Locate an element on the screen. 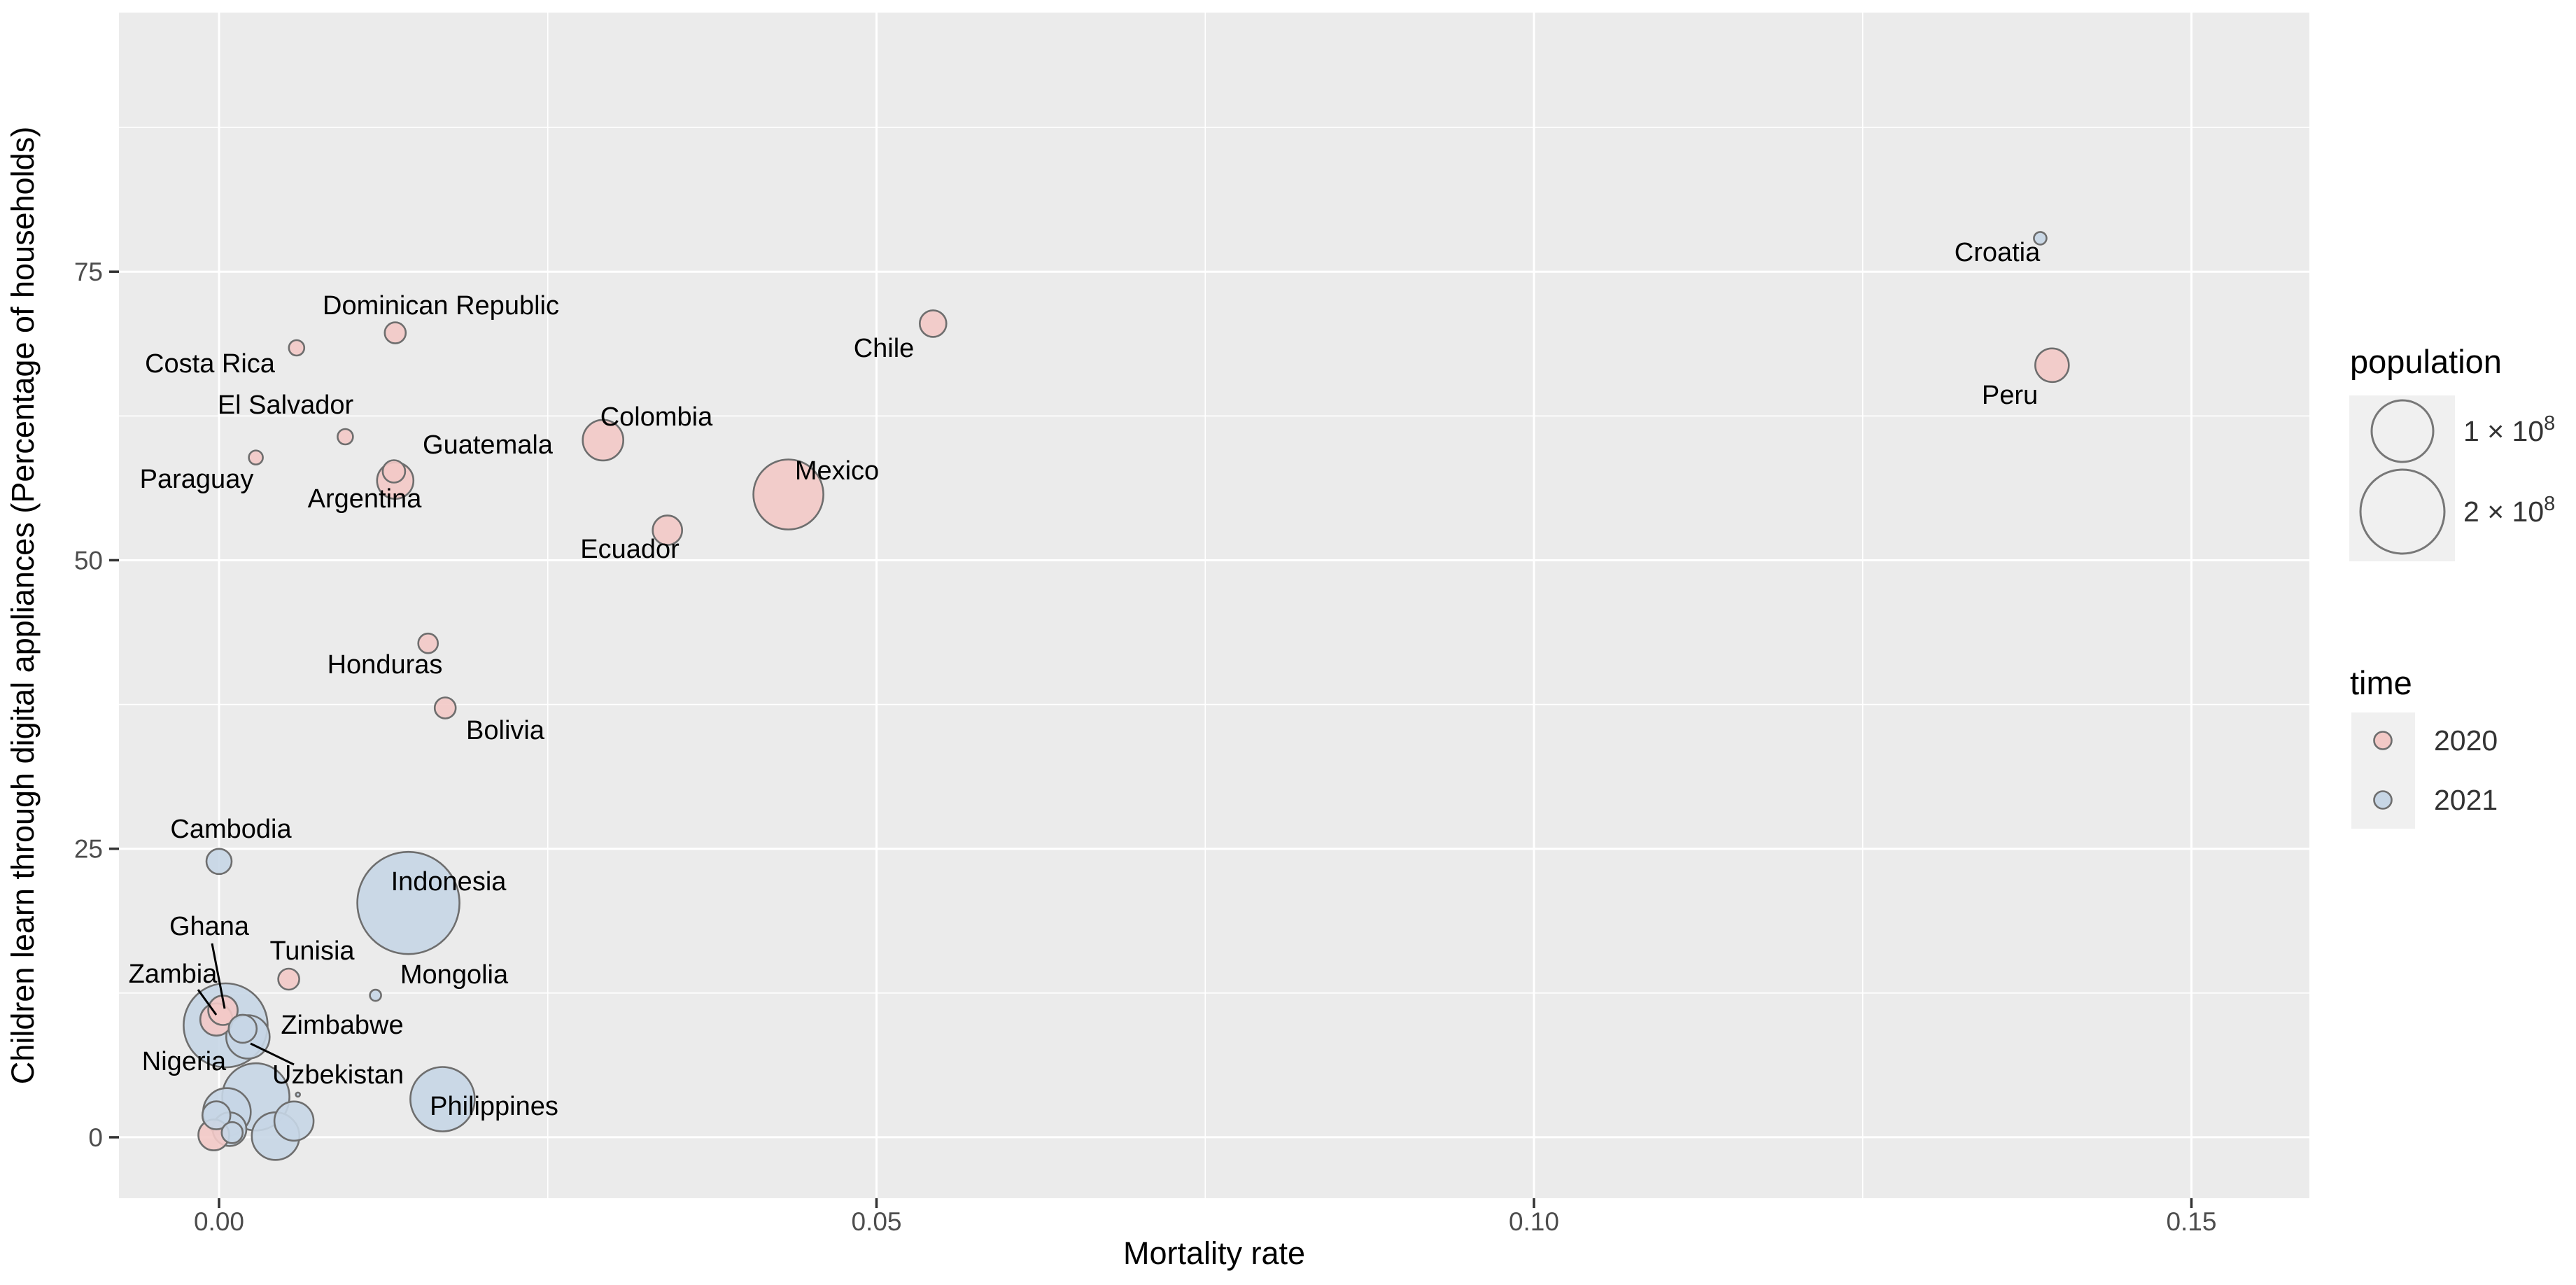  legend-time: time 2020 2021 is located at coordinates (2424, 746).